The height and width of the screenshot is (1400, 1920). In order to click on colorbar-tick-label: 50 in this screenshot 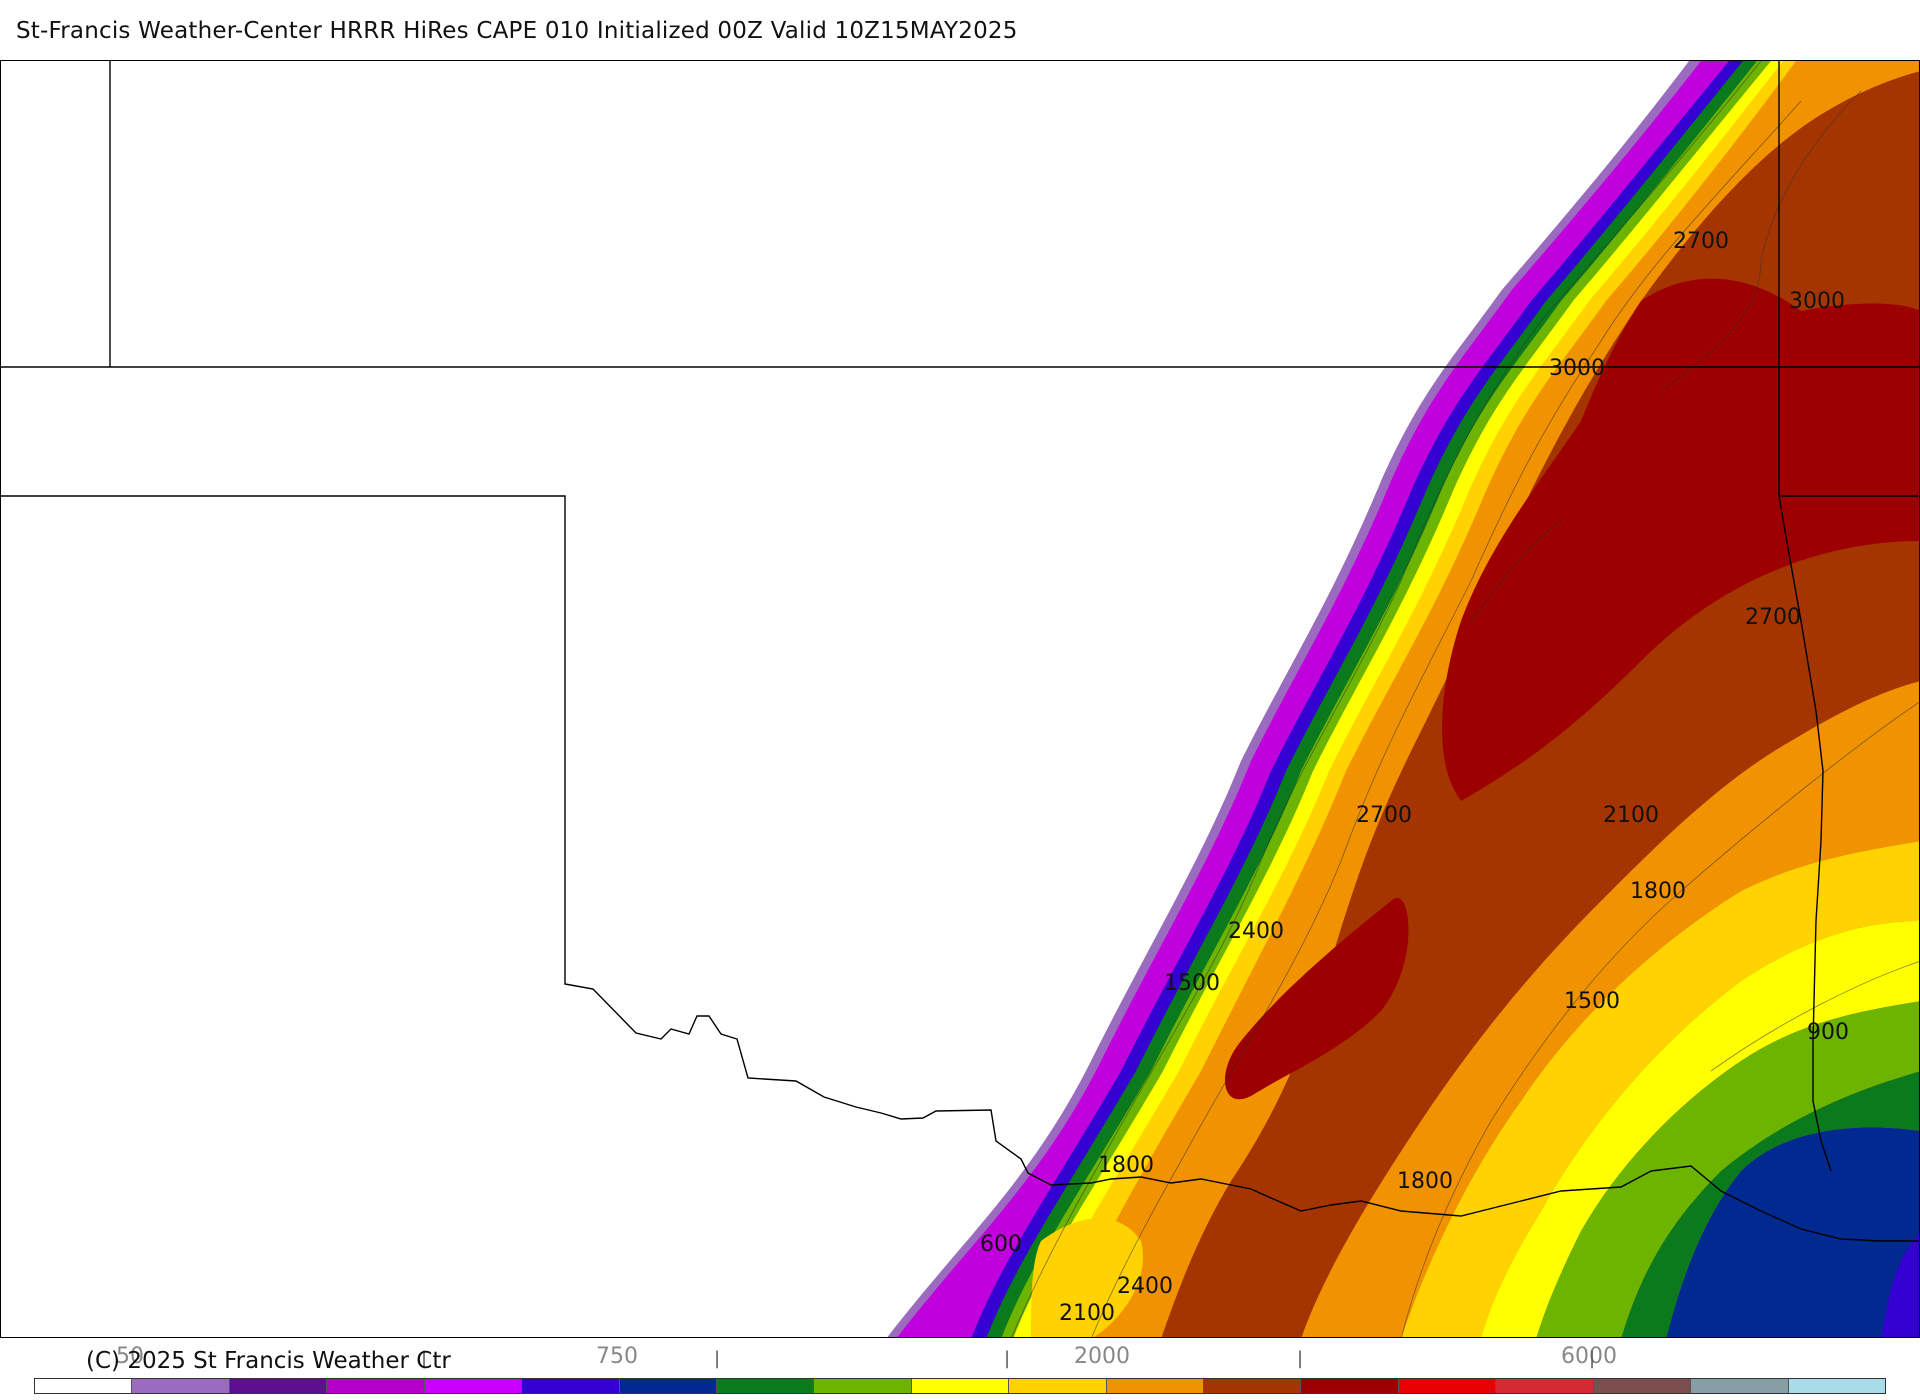, I will do `click(130, 1356)`.